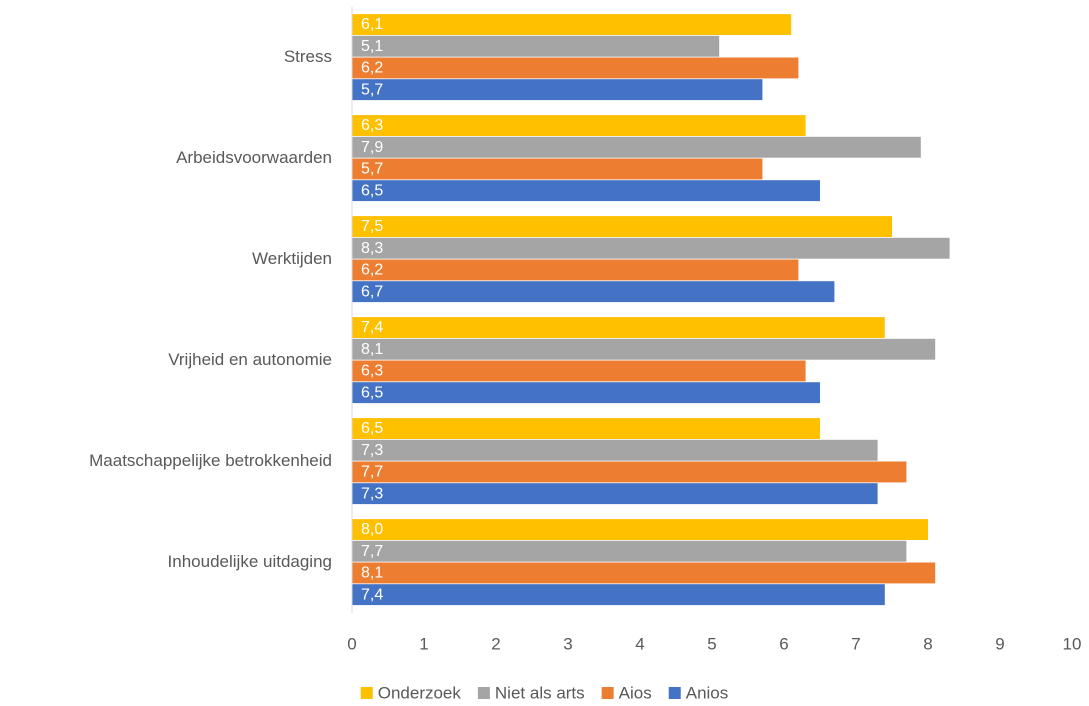 The image size is (1089, 706). What do you see at coordinates (495, 643) in the screenshot?
I see `x-tick-label: 2` at bounding box center [495, 643].